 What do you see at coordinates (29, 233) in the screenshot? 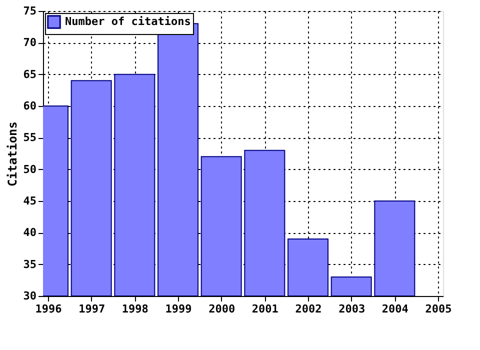
I see `y-tick-label: 40` at bounding box center [29, 233].